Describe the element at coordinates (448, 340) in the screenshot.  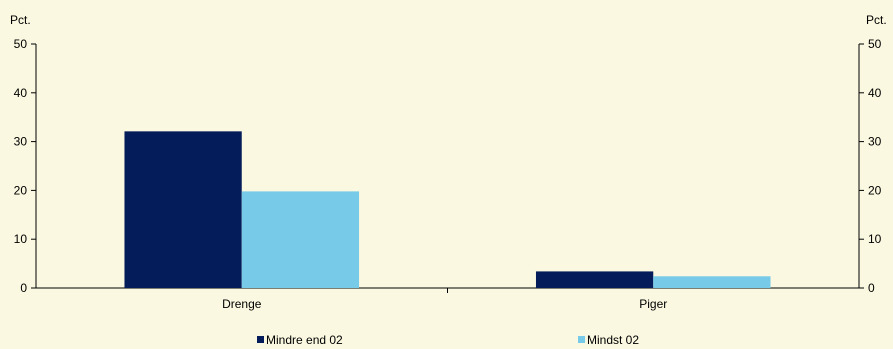
I see `legend: Mindre end 02 Mindst 02` at that location.